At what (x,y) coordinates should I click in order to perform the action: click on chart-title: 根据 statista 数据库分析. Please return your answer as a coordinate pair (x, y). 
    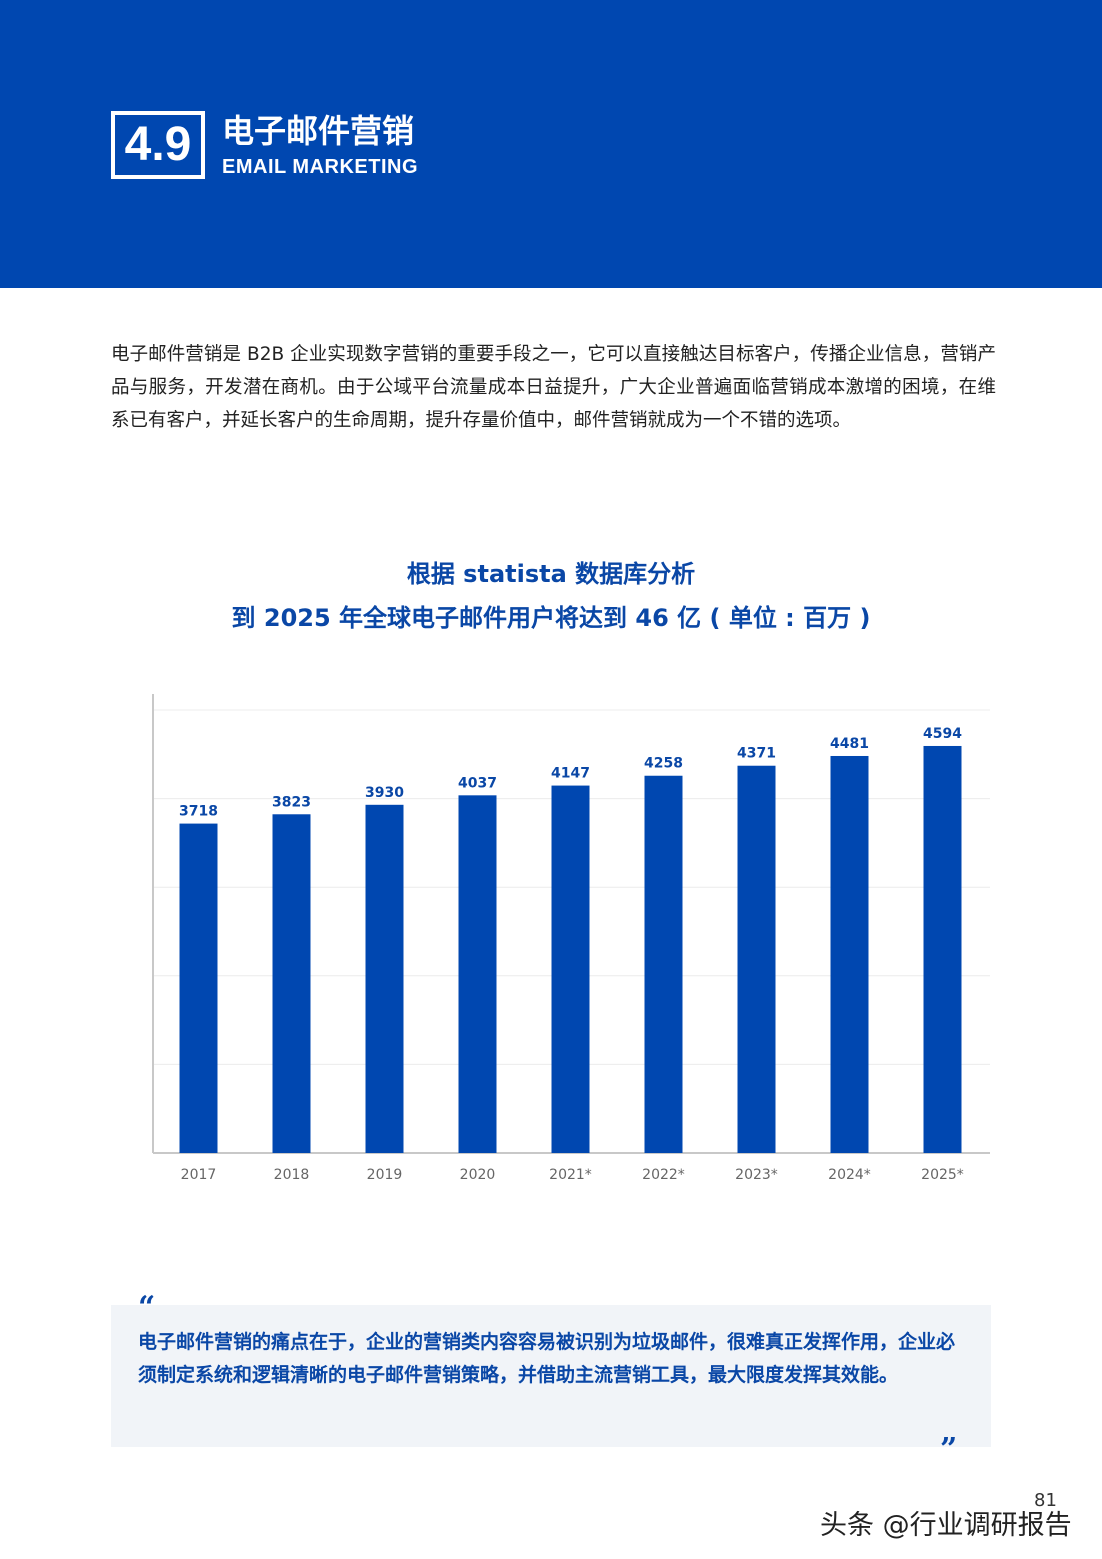
    Looking at the image, I should click on (551, 574).